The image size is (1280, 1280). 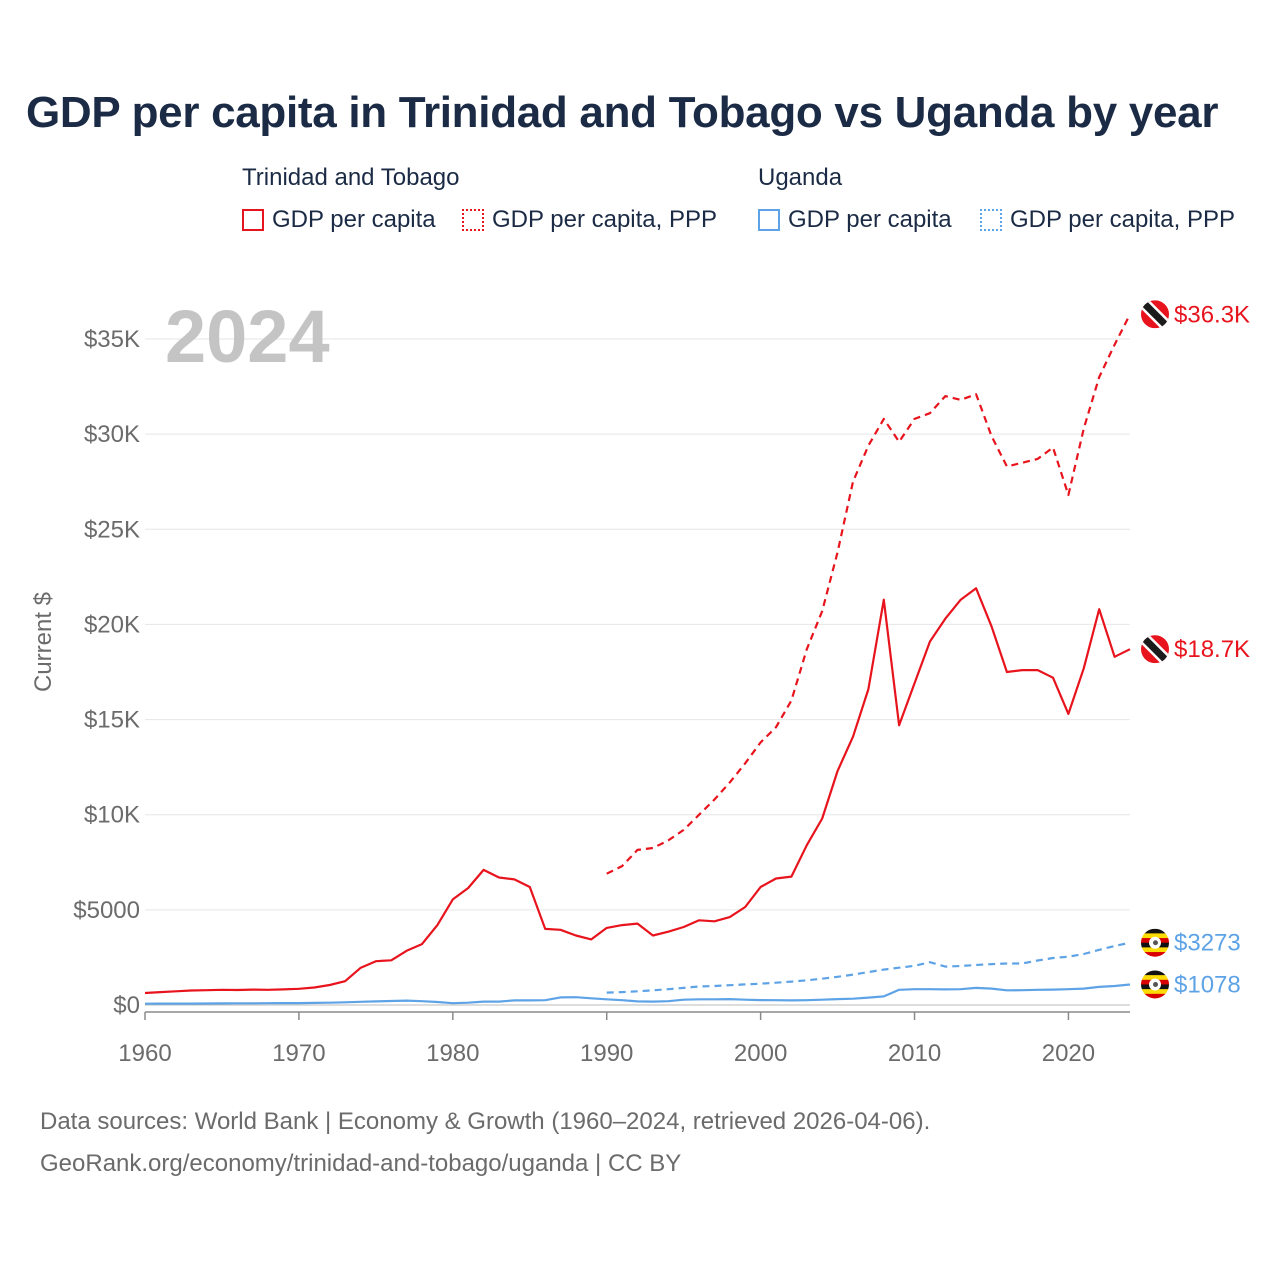 What do you see at coordinates (298, 1053) in the screenshot?
I see `x-tick-label: 1970` at bounding box center [298, 1053].